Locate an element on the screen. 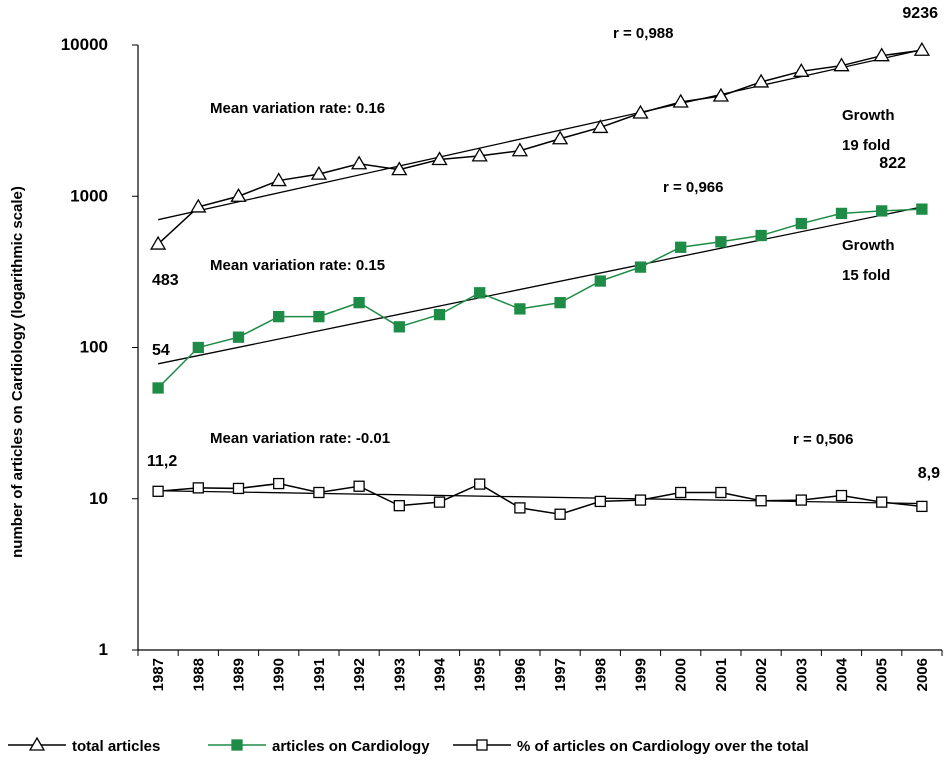  annotation: r = 0,966 is located at coordinates (693, 187).